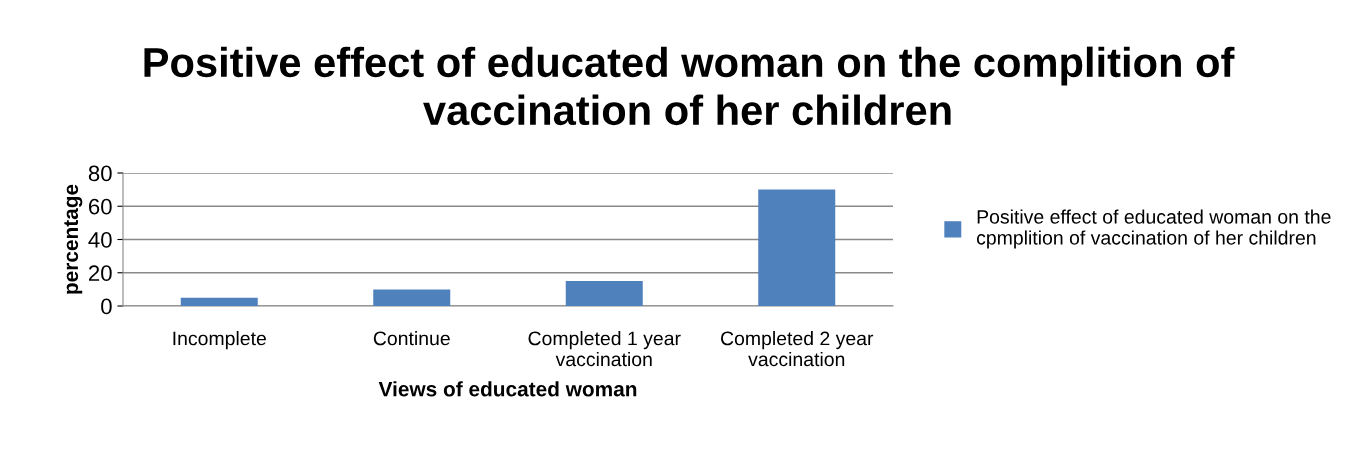 The image size is (1364, 458). What do you see at coordinates (507, 389) in the screenshot?
I see `x-axis-title: Views of educated woman` at bounding box center [507, 389].